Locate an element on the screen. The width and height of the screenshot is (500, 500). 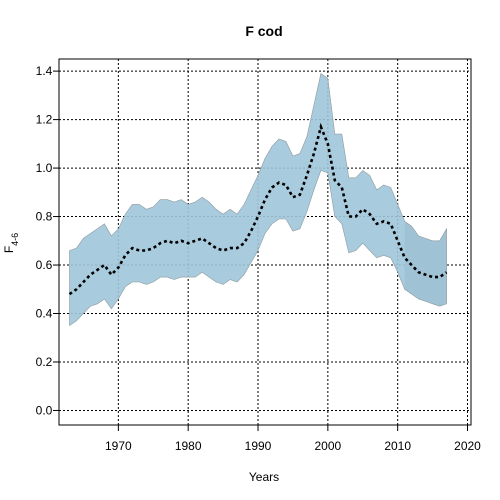
x-tick-label: 2020 is located at coordinates (467, 446).